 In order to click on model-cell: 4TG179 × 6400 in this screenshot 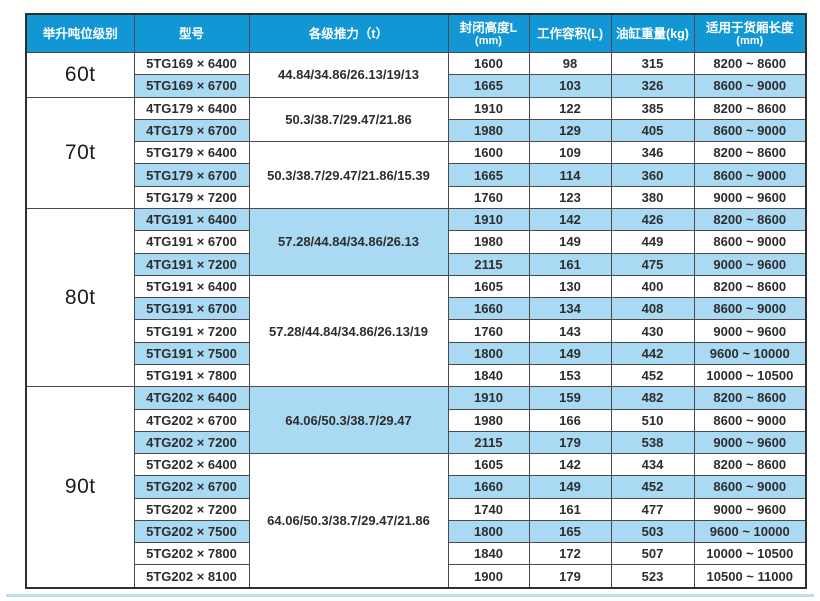, I will do `click(191, 108)`.